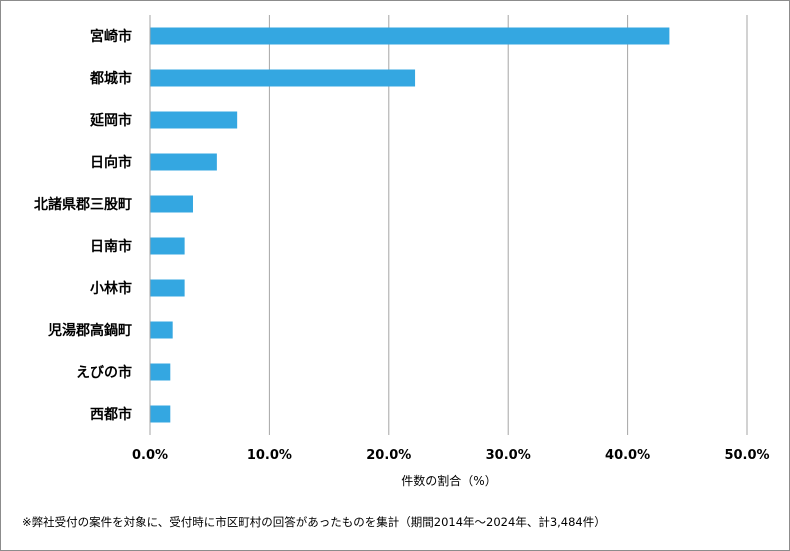 The width and height of the screenshot is (790, 551). Describe the element at coordinates (83, 204) in the screenshot. I see `category-label: 北諸県郡三股町` at that location.